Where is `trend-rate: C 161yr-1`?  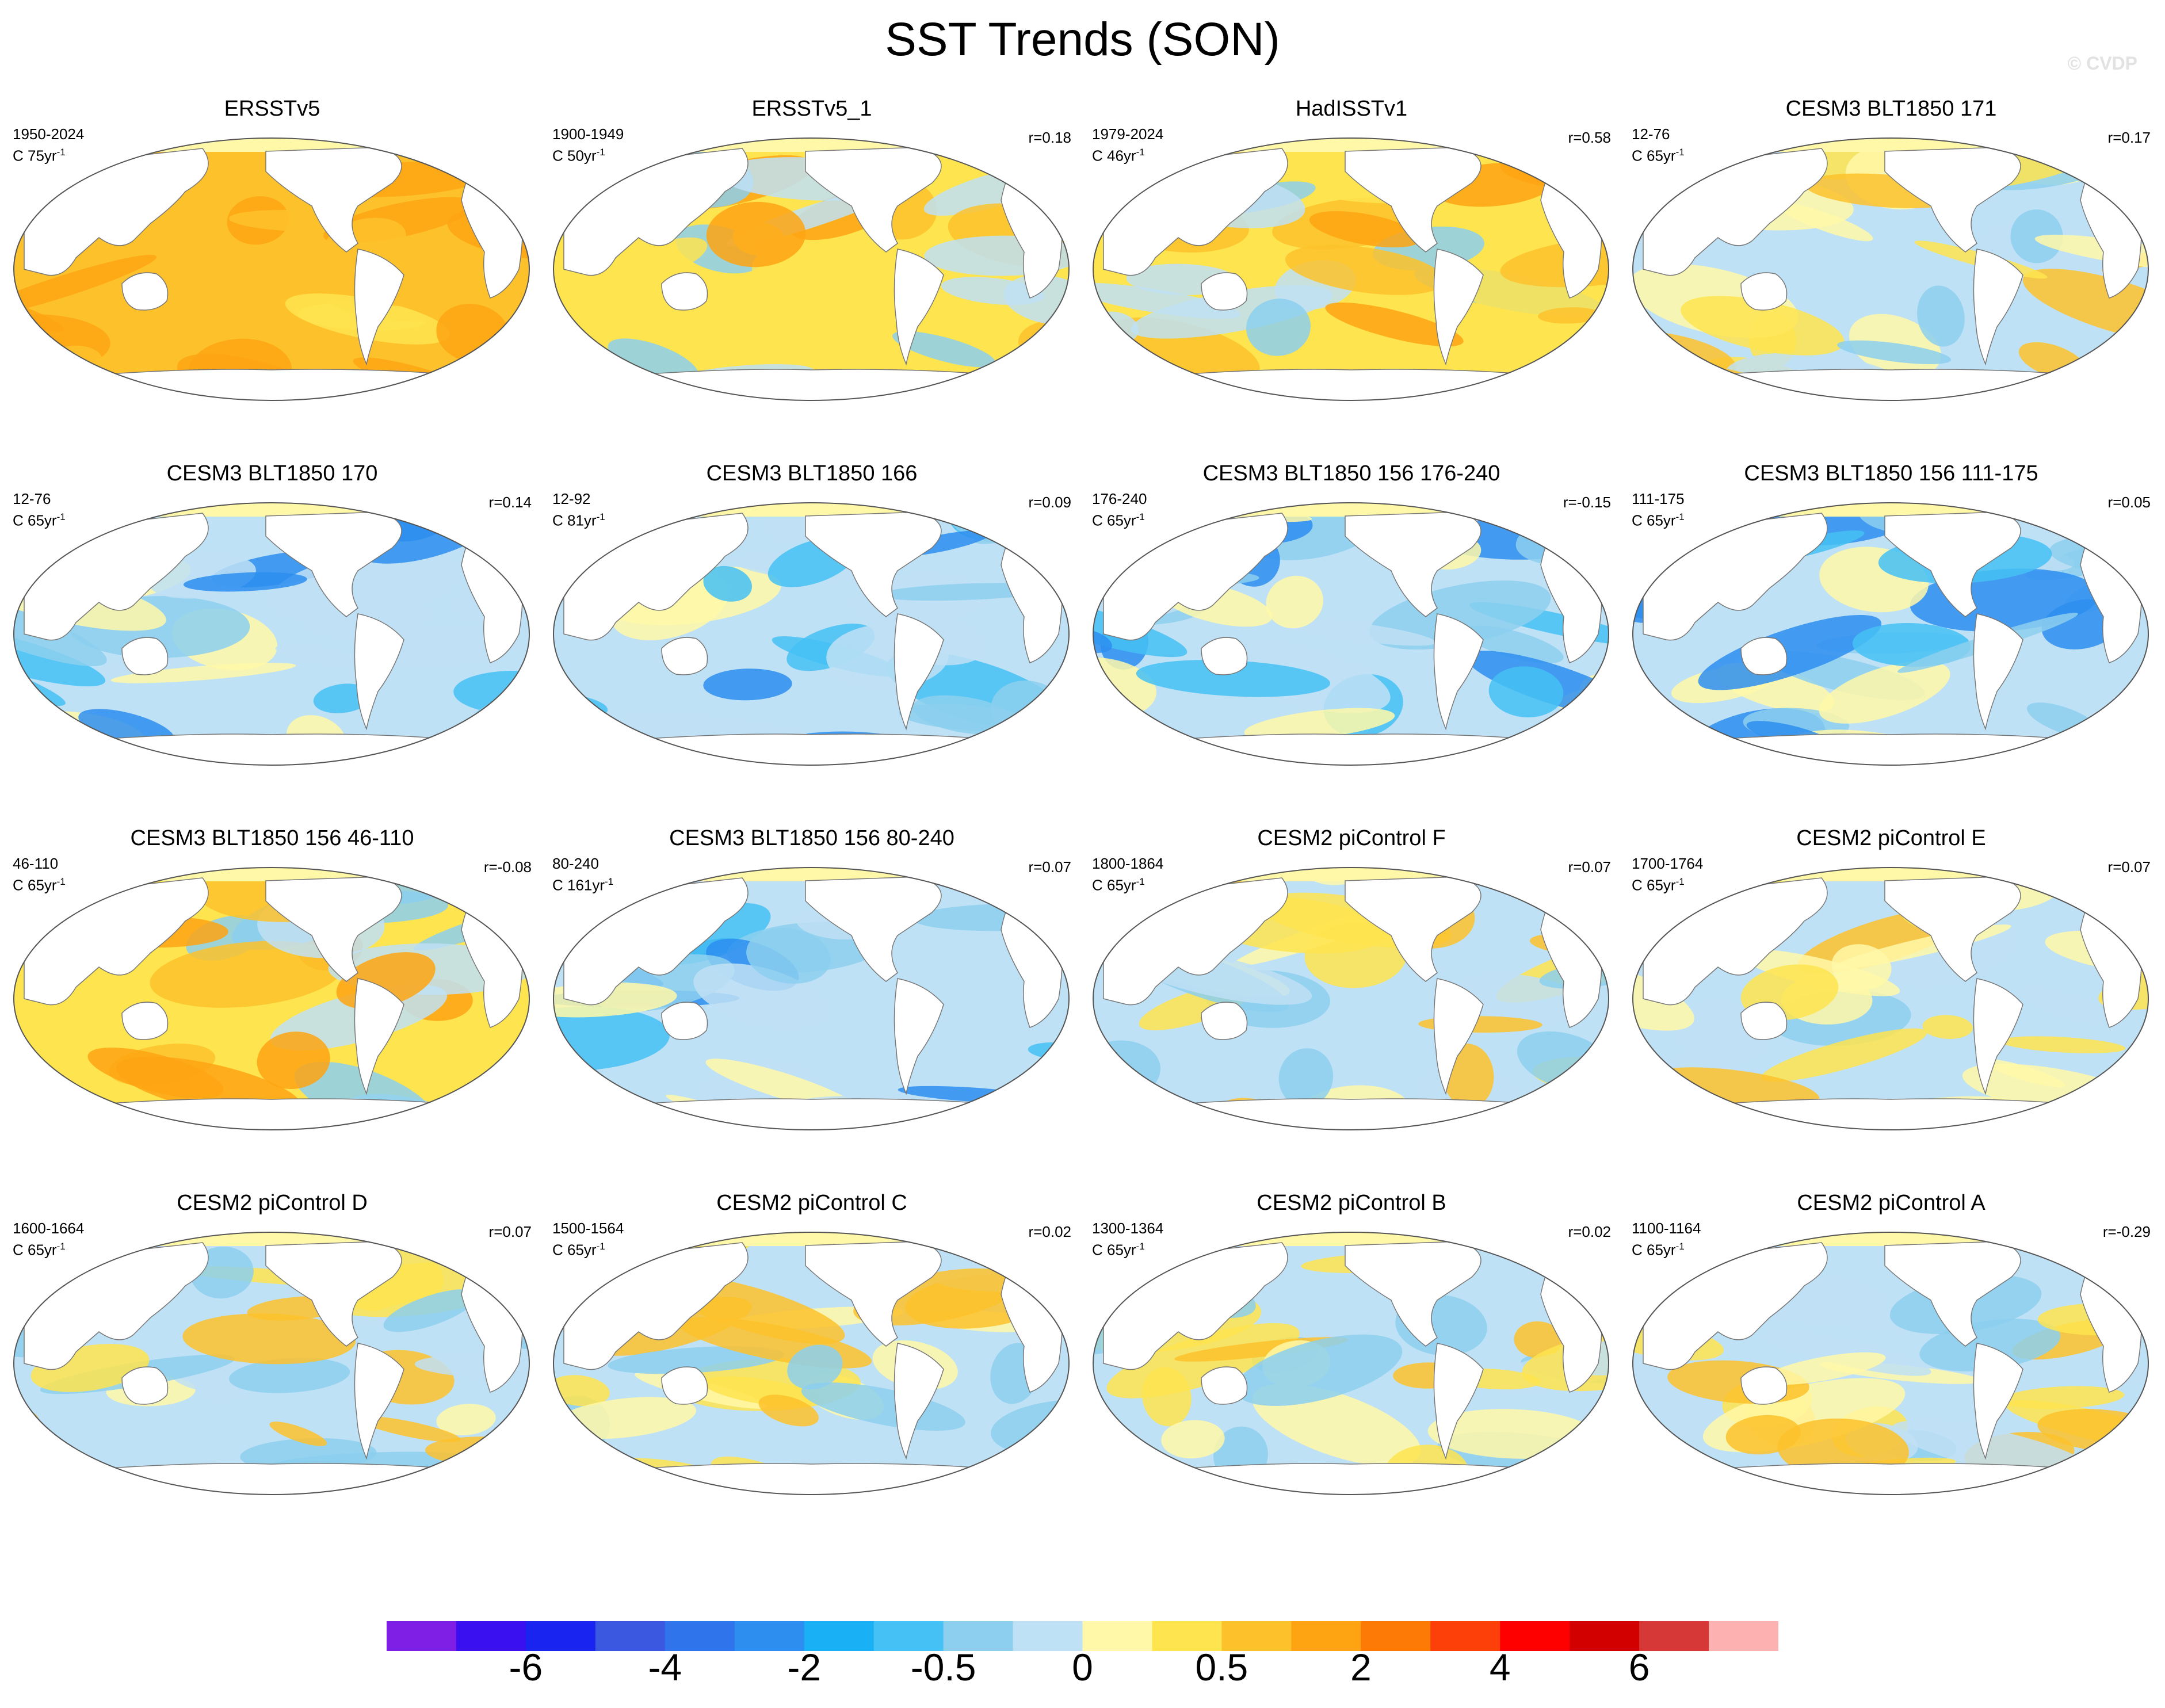
trend-rate: C 161yr-1 is located at coordinates (582, 884).